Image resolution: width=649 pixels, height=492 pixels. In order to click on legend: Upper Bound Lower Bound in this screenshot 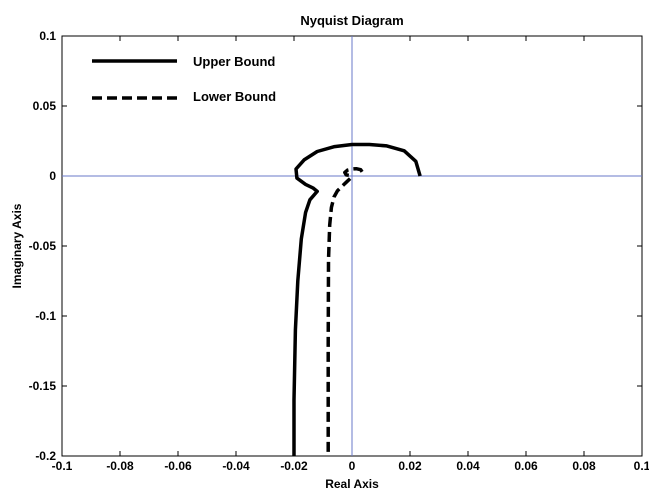, I will do `click(184, 79)`.